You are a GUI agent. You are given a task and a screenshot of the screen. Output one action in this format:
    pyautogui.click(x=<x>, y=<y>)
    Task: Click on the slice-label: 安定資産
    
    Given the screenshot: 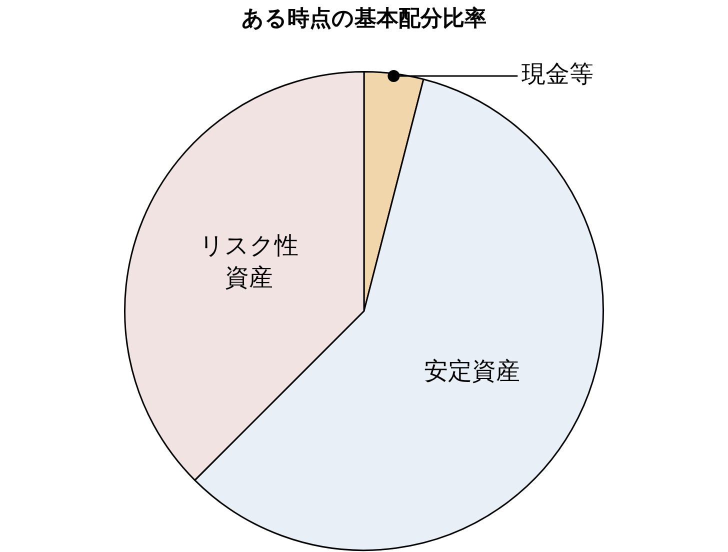 What is the action you would take?
    pyautogui.click(x=472, y=370)
    